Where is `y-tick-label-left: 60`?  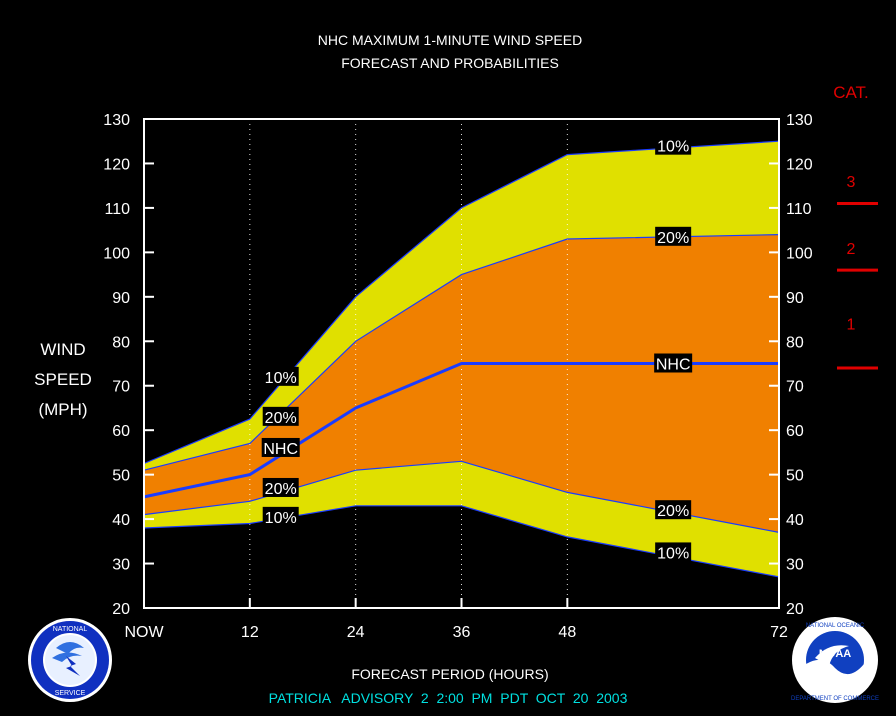 y-tick-label-left: 60 is located at coordinates (121, 431).